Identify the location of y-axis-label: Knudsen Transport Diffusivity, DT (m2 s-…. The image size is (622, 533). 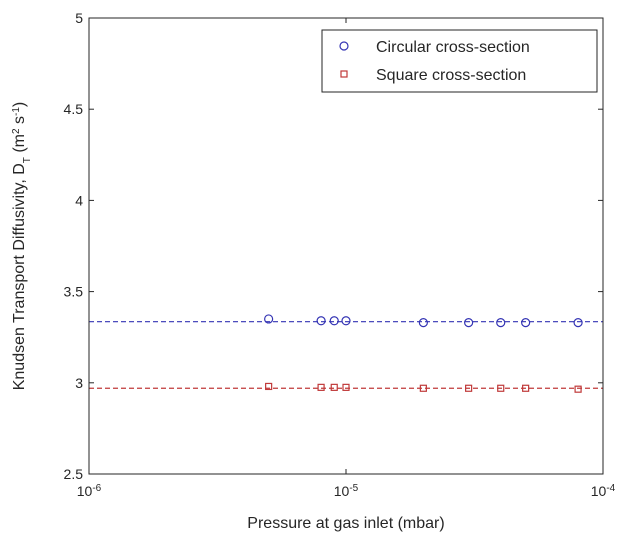
(22, 246).